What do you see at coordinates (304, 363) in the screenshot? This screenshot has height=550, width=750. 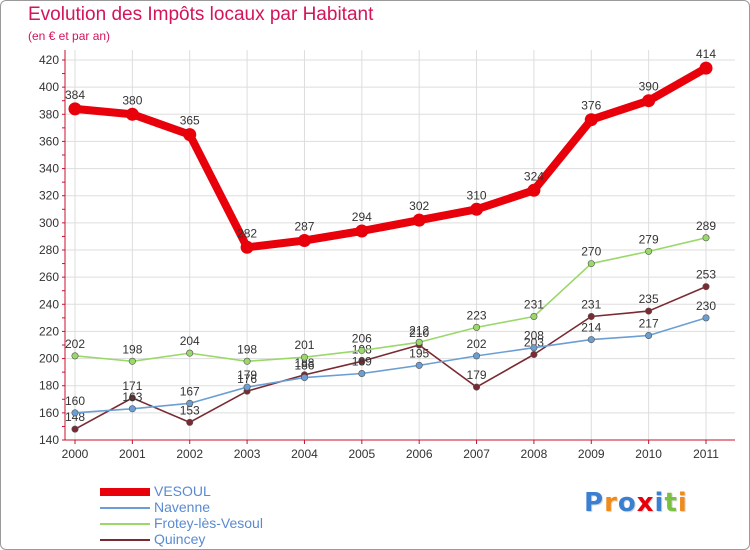 I see `data-label: 188` at bounding box center [304, 363].